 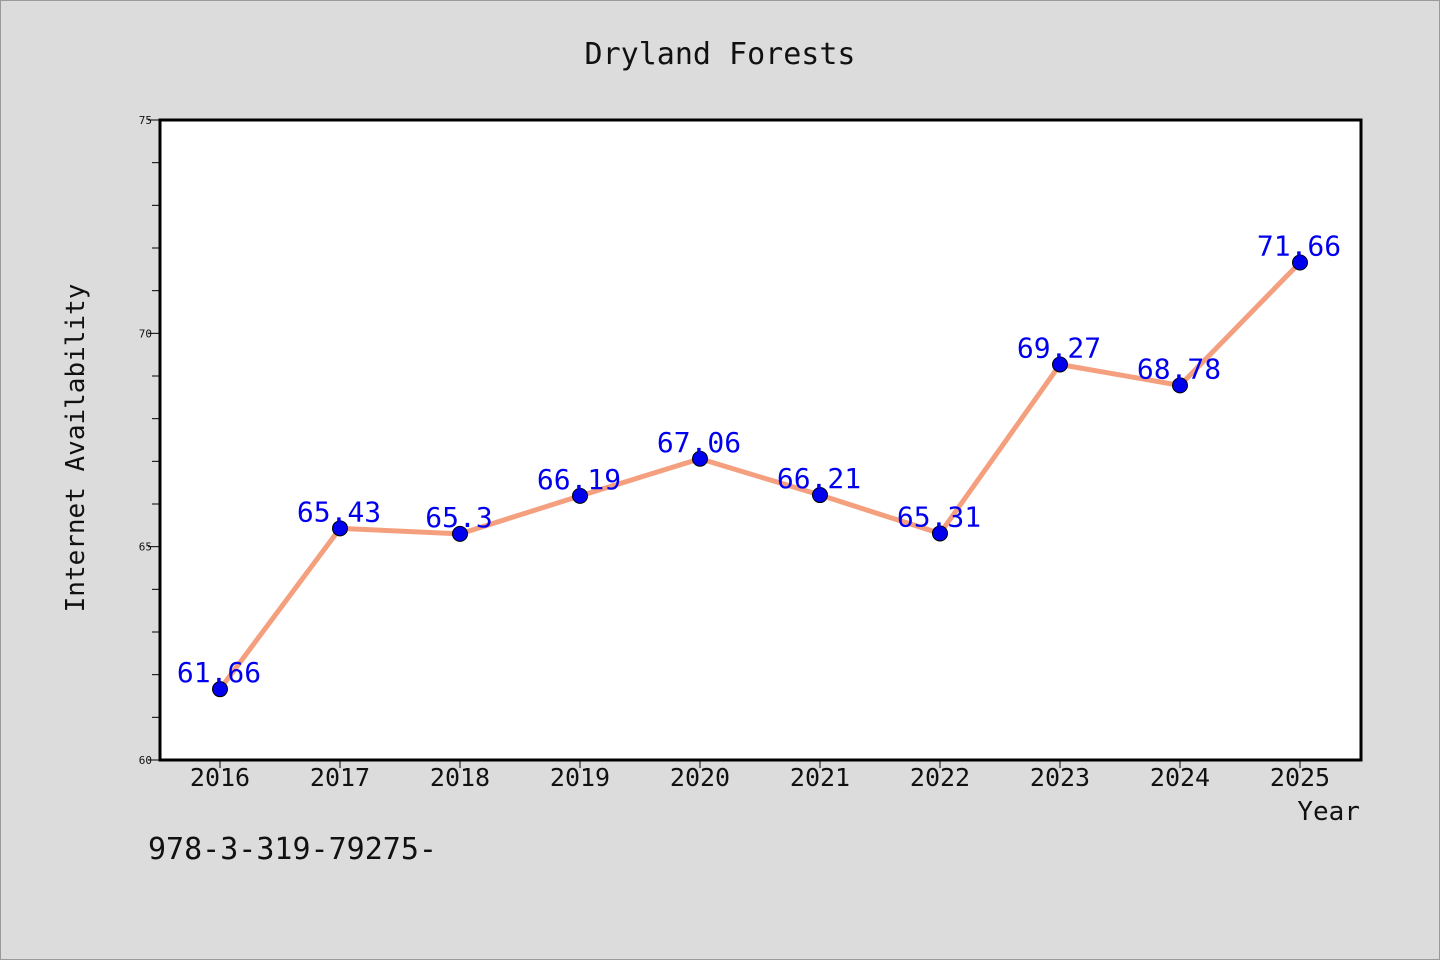 I want to click on y-tick-label: 70, so click(x=145, y=333).